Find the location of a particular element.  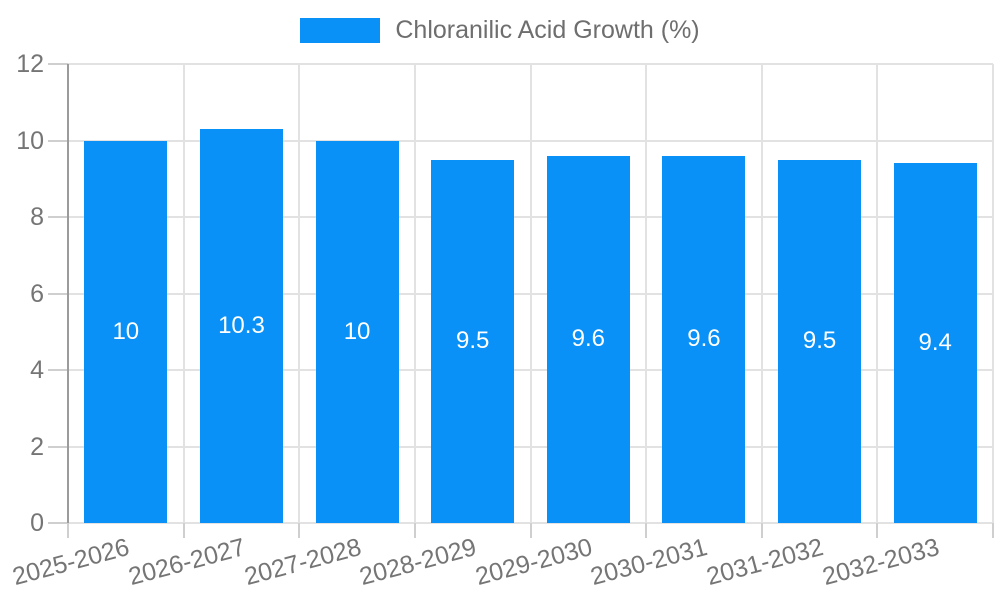

x-tick-label: 2031-2032 is located at coordinates (765, 562).